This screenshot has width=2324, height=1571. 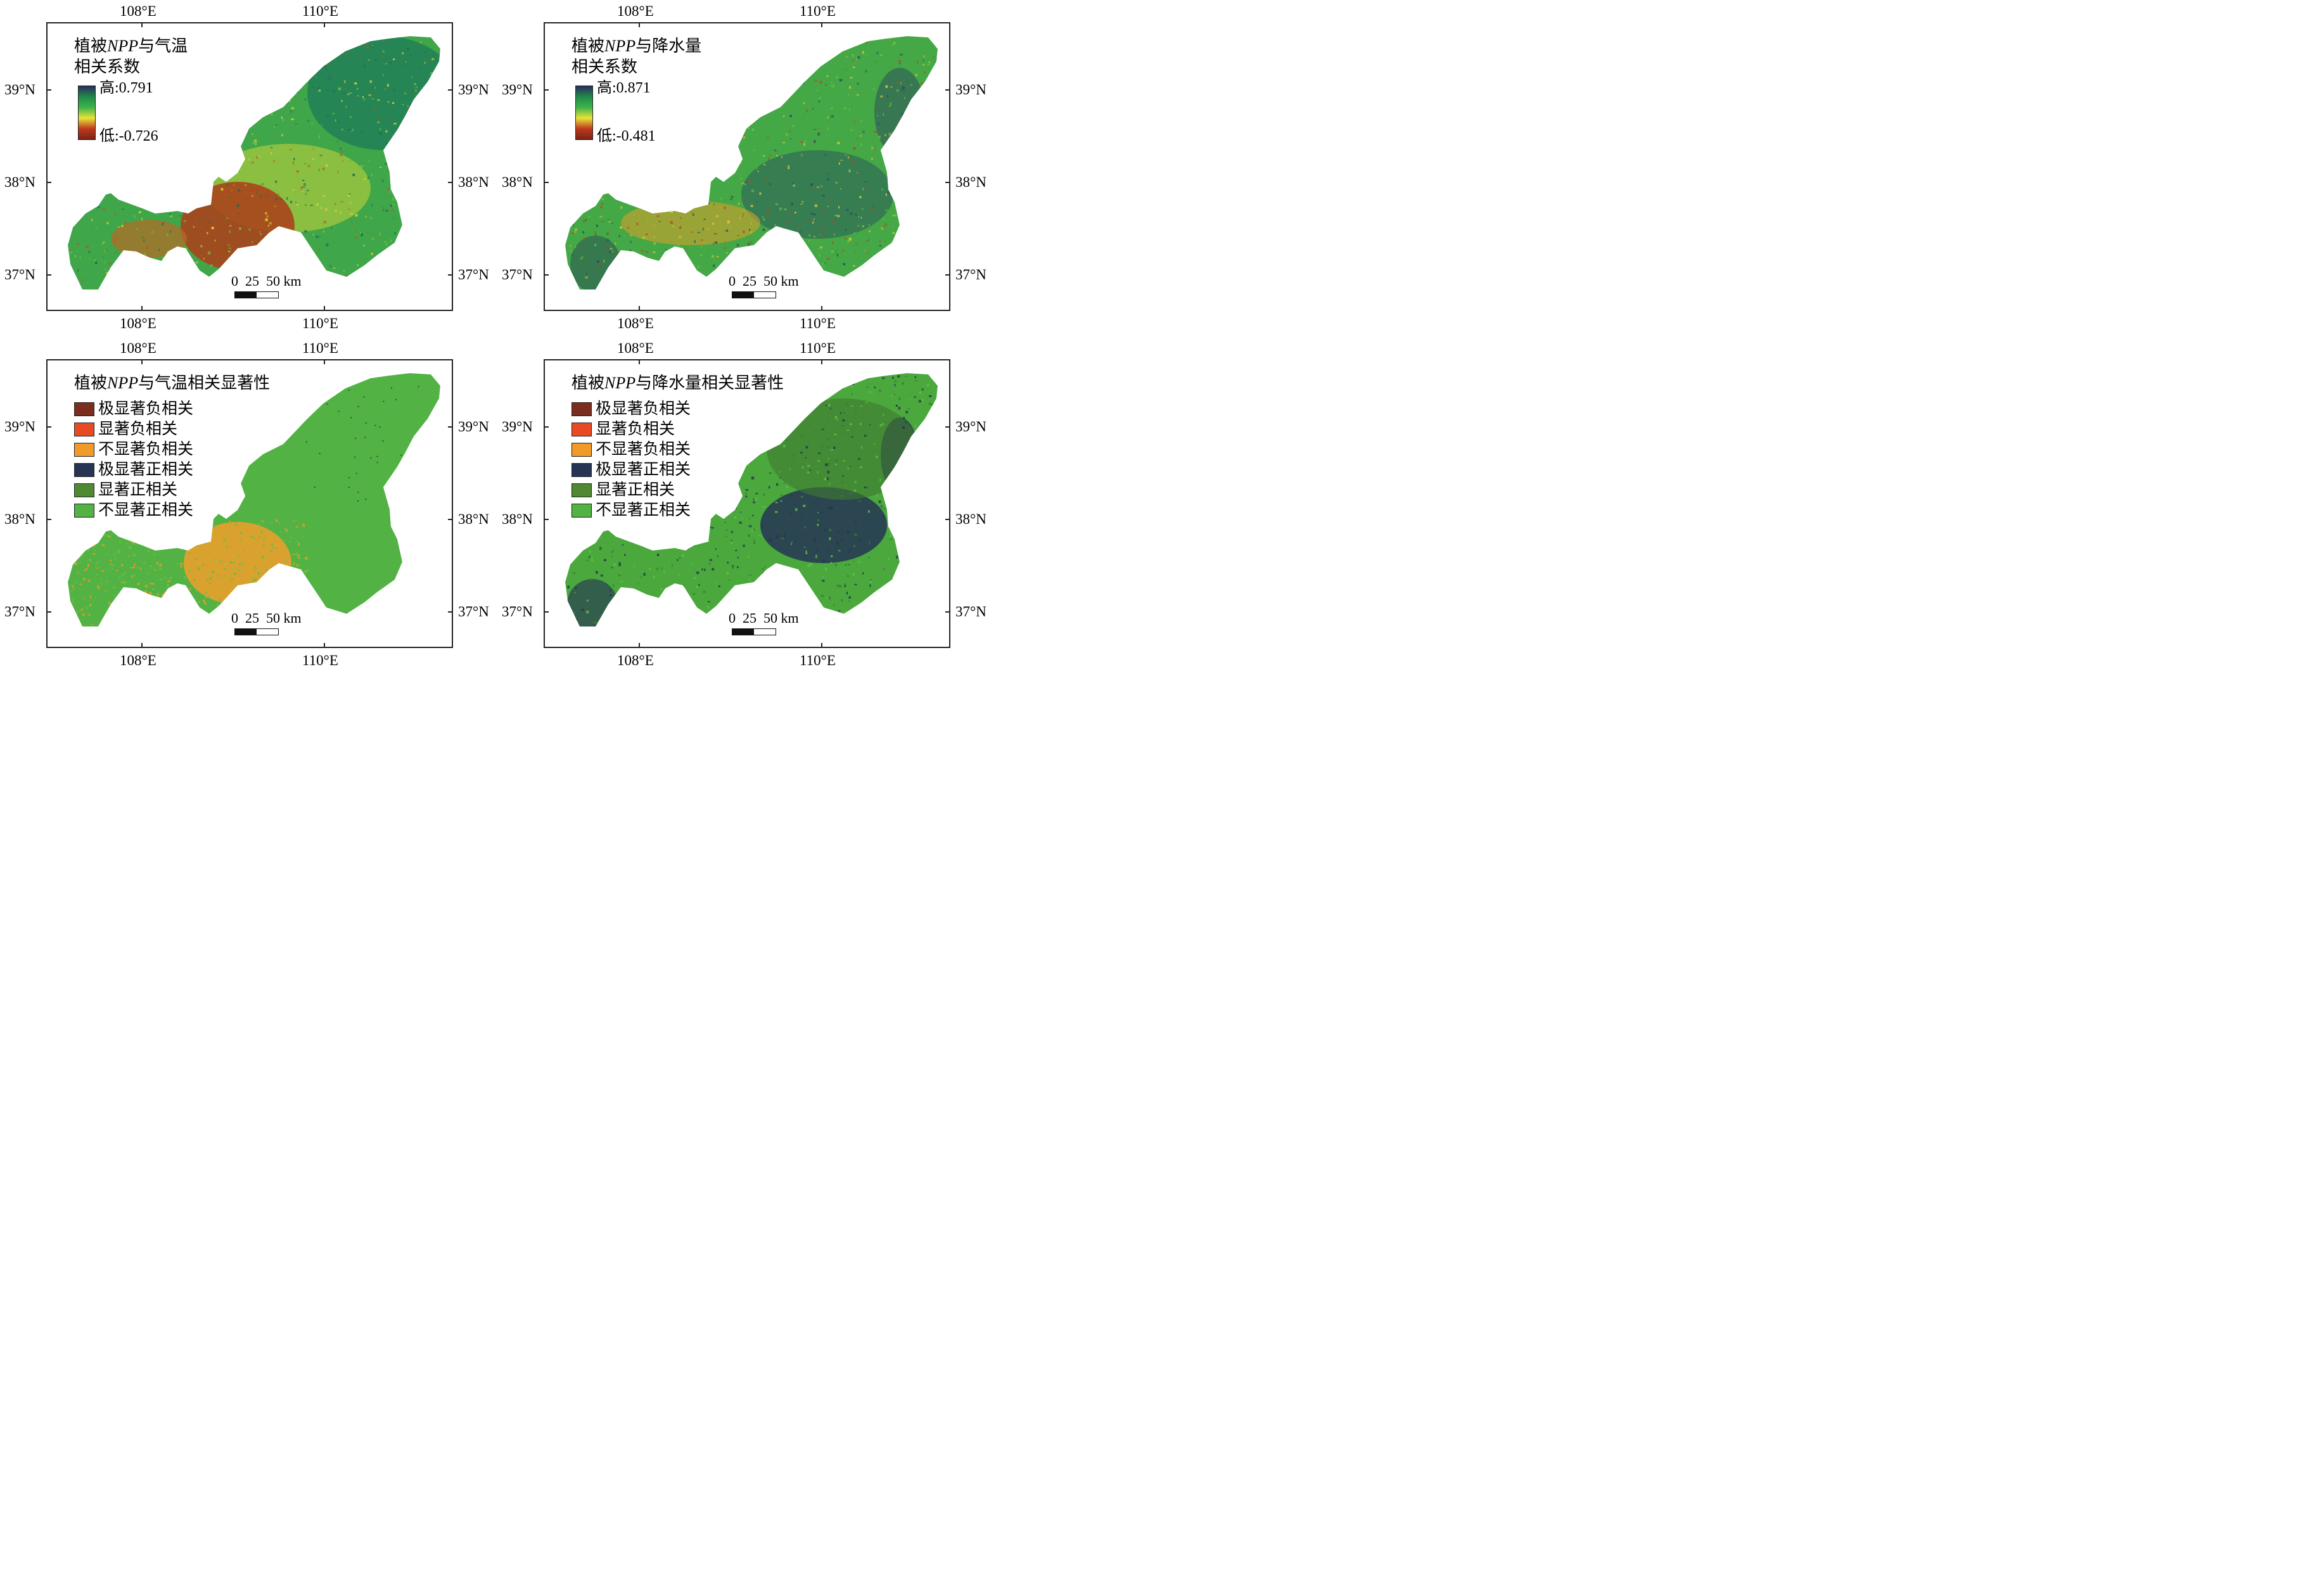 What do you see at coordinates (823, 525) in the screenshot?
I see `very-significant-positive-zone` at bounding box center [823, 525].